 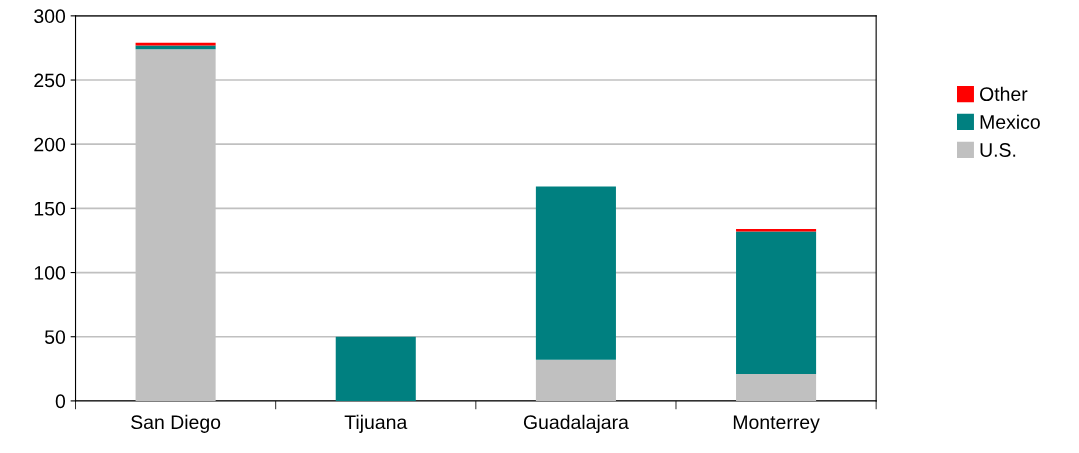 What do you see at coordinates (776, 424) in the screenshot?
I see `x-tick-label: Monterrey` at bounding box center [776, 424].